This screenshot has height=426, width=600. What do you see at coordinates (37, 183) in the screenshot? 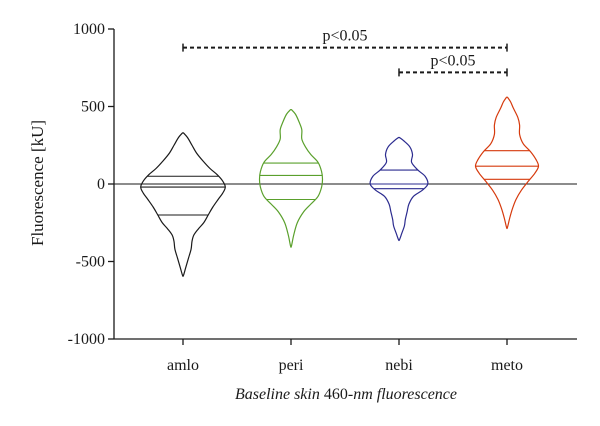
I see `y-axis-title: Fluorescence [kU]` at bounding box center [37, 183].